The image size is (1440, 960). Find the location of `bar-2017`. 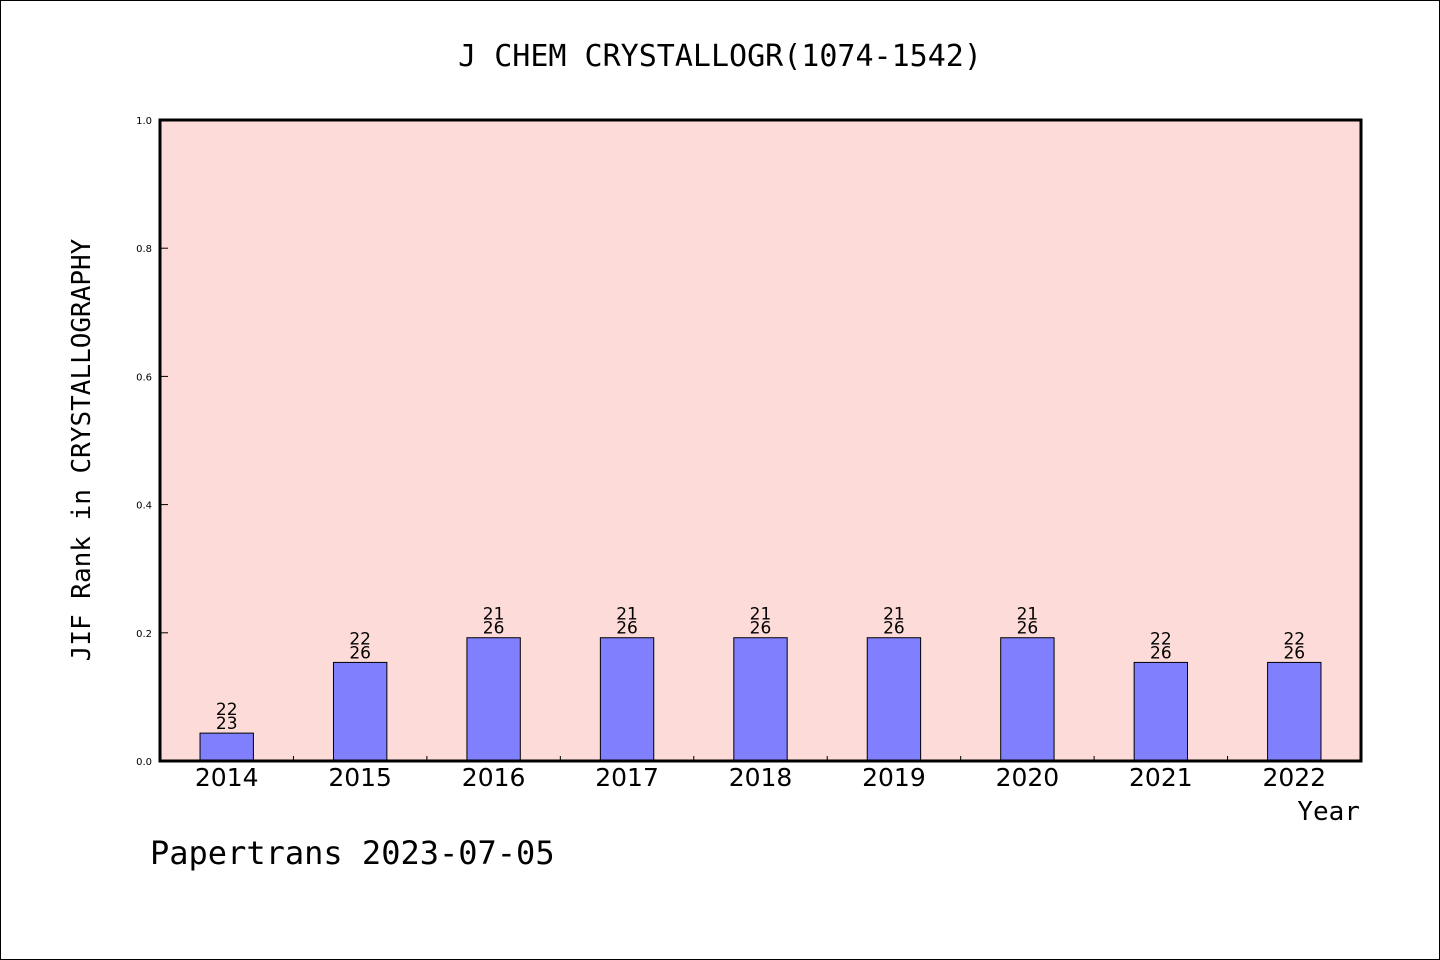

bar-2017 is located at coordinates (627, 699).